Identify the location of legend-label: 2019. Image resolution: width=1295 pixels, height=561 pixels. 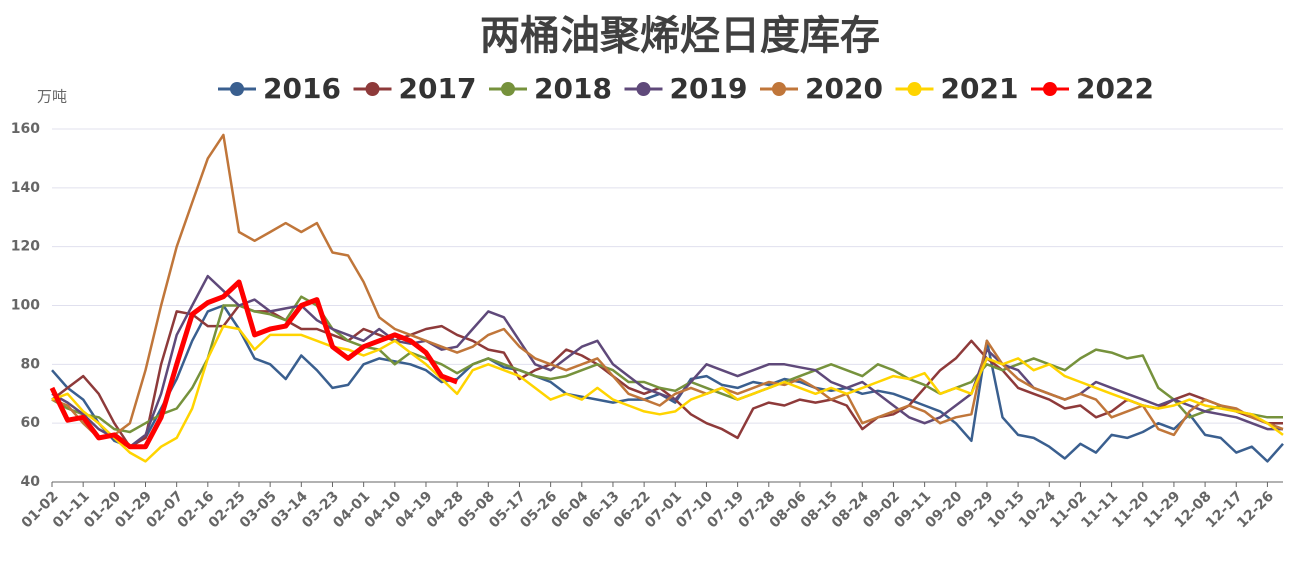
(709, 88).